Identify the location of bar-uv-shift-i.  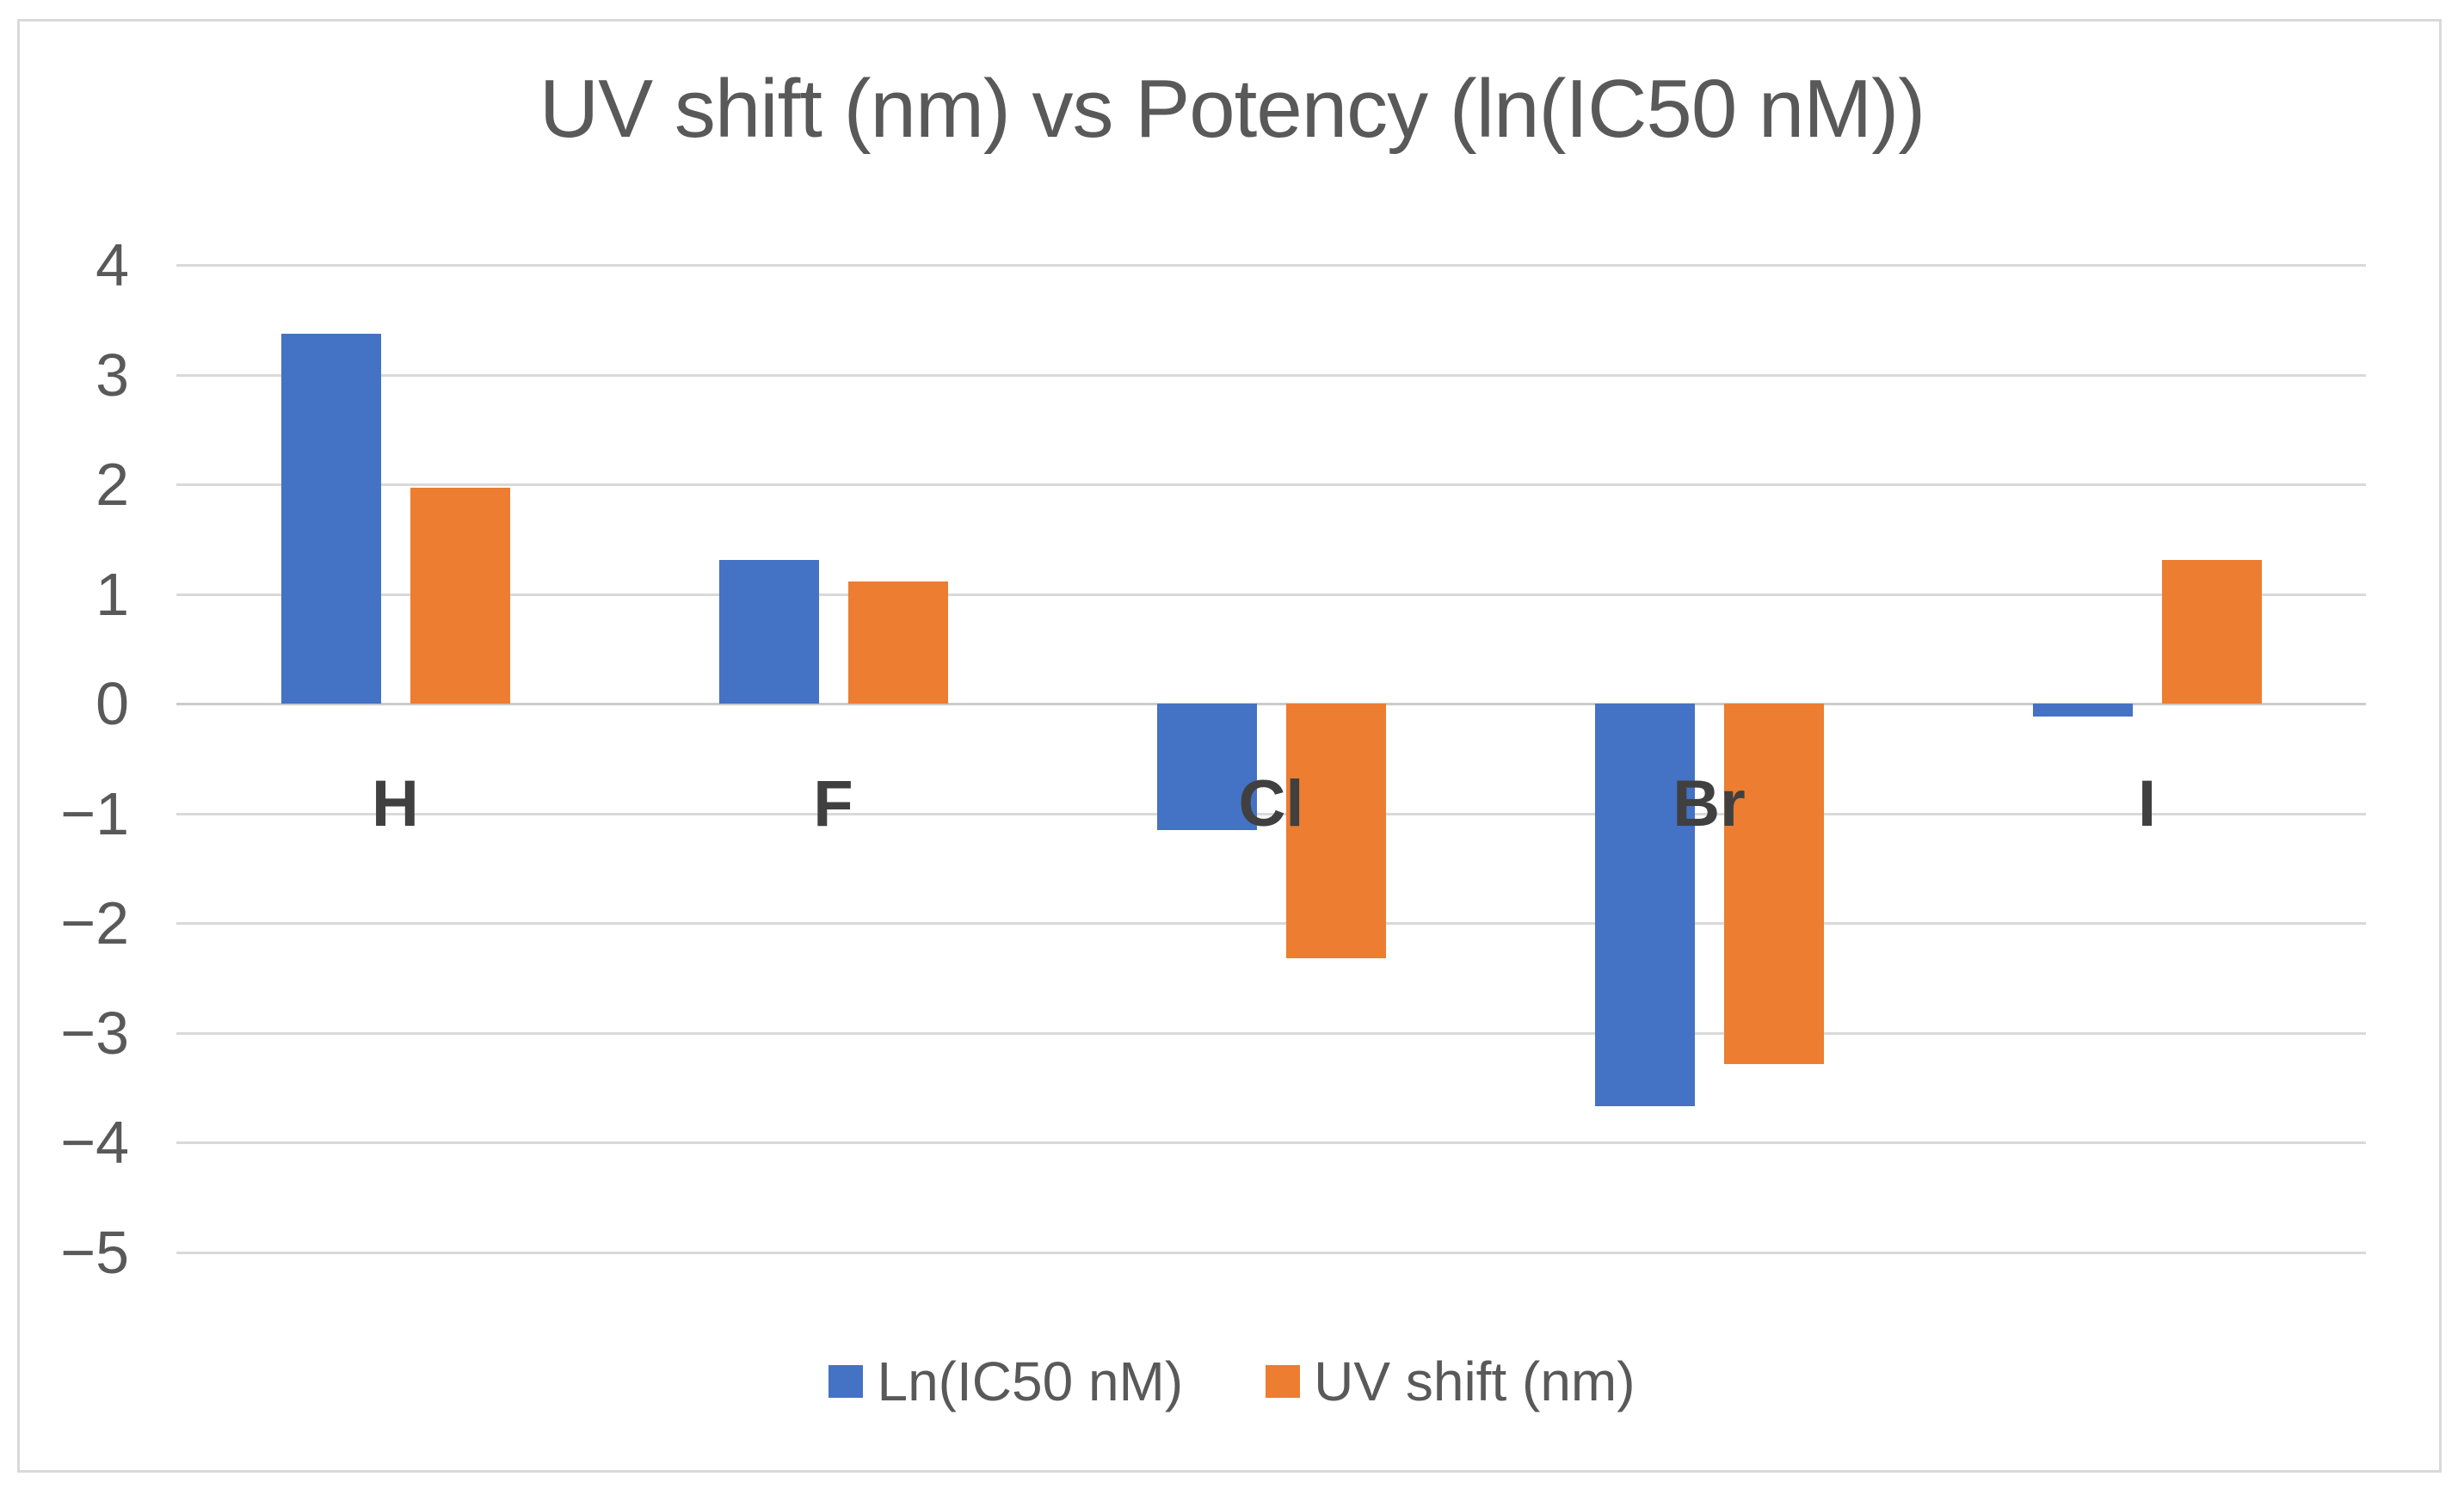
(2211, 631).